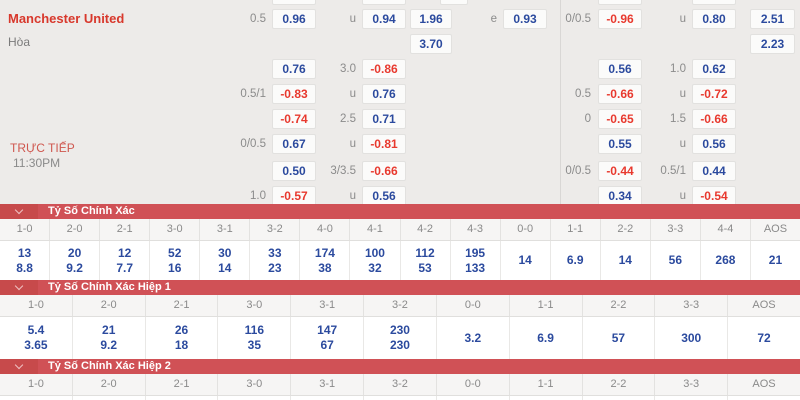 The height and width of the screenshot is (400, 800). What do you see at coordinates (525, 19) in the screenshot?
I see `odds-value-box: 0.93` at bounding box center [525, 19].